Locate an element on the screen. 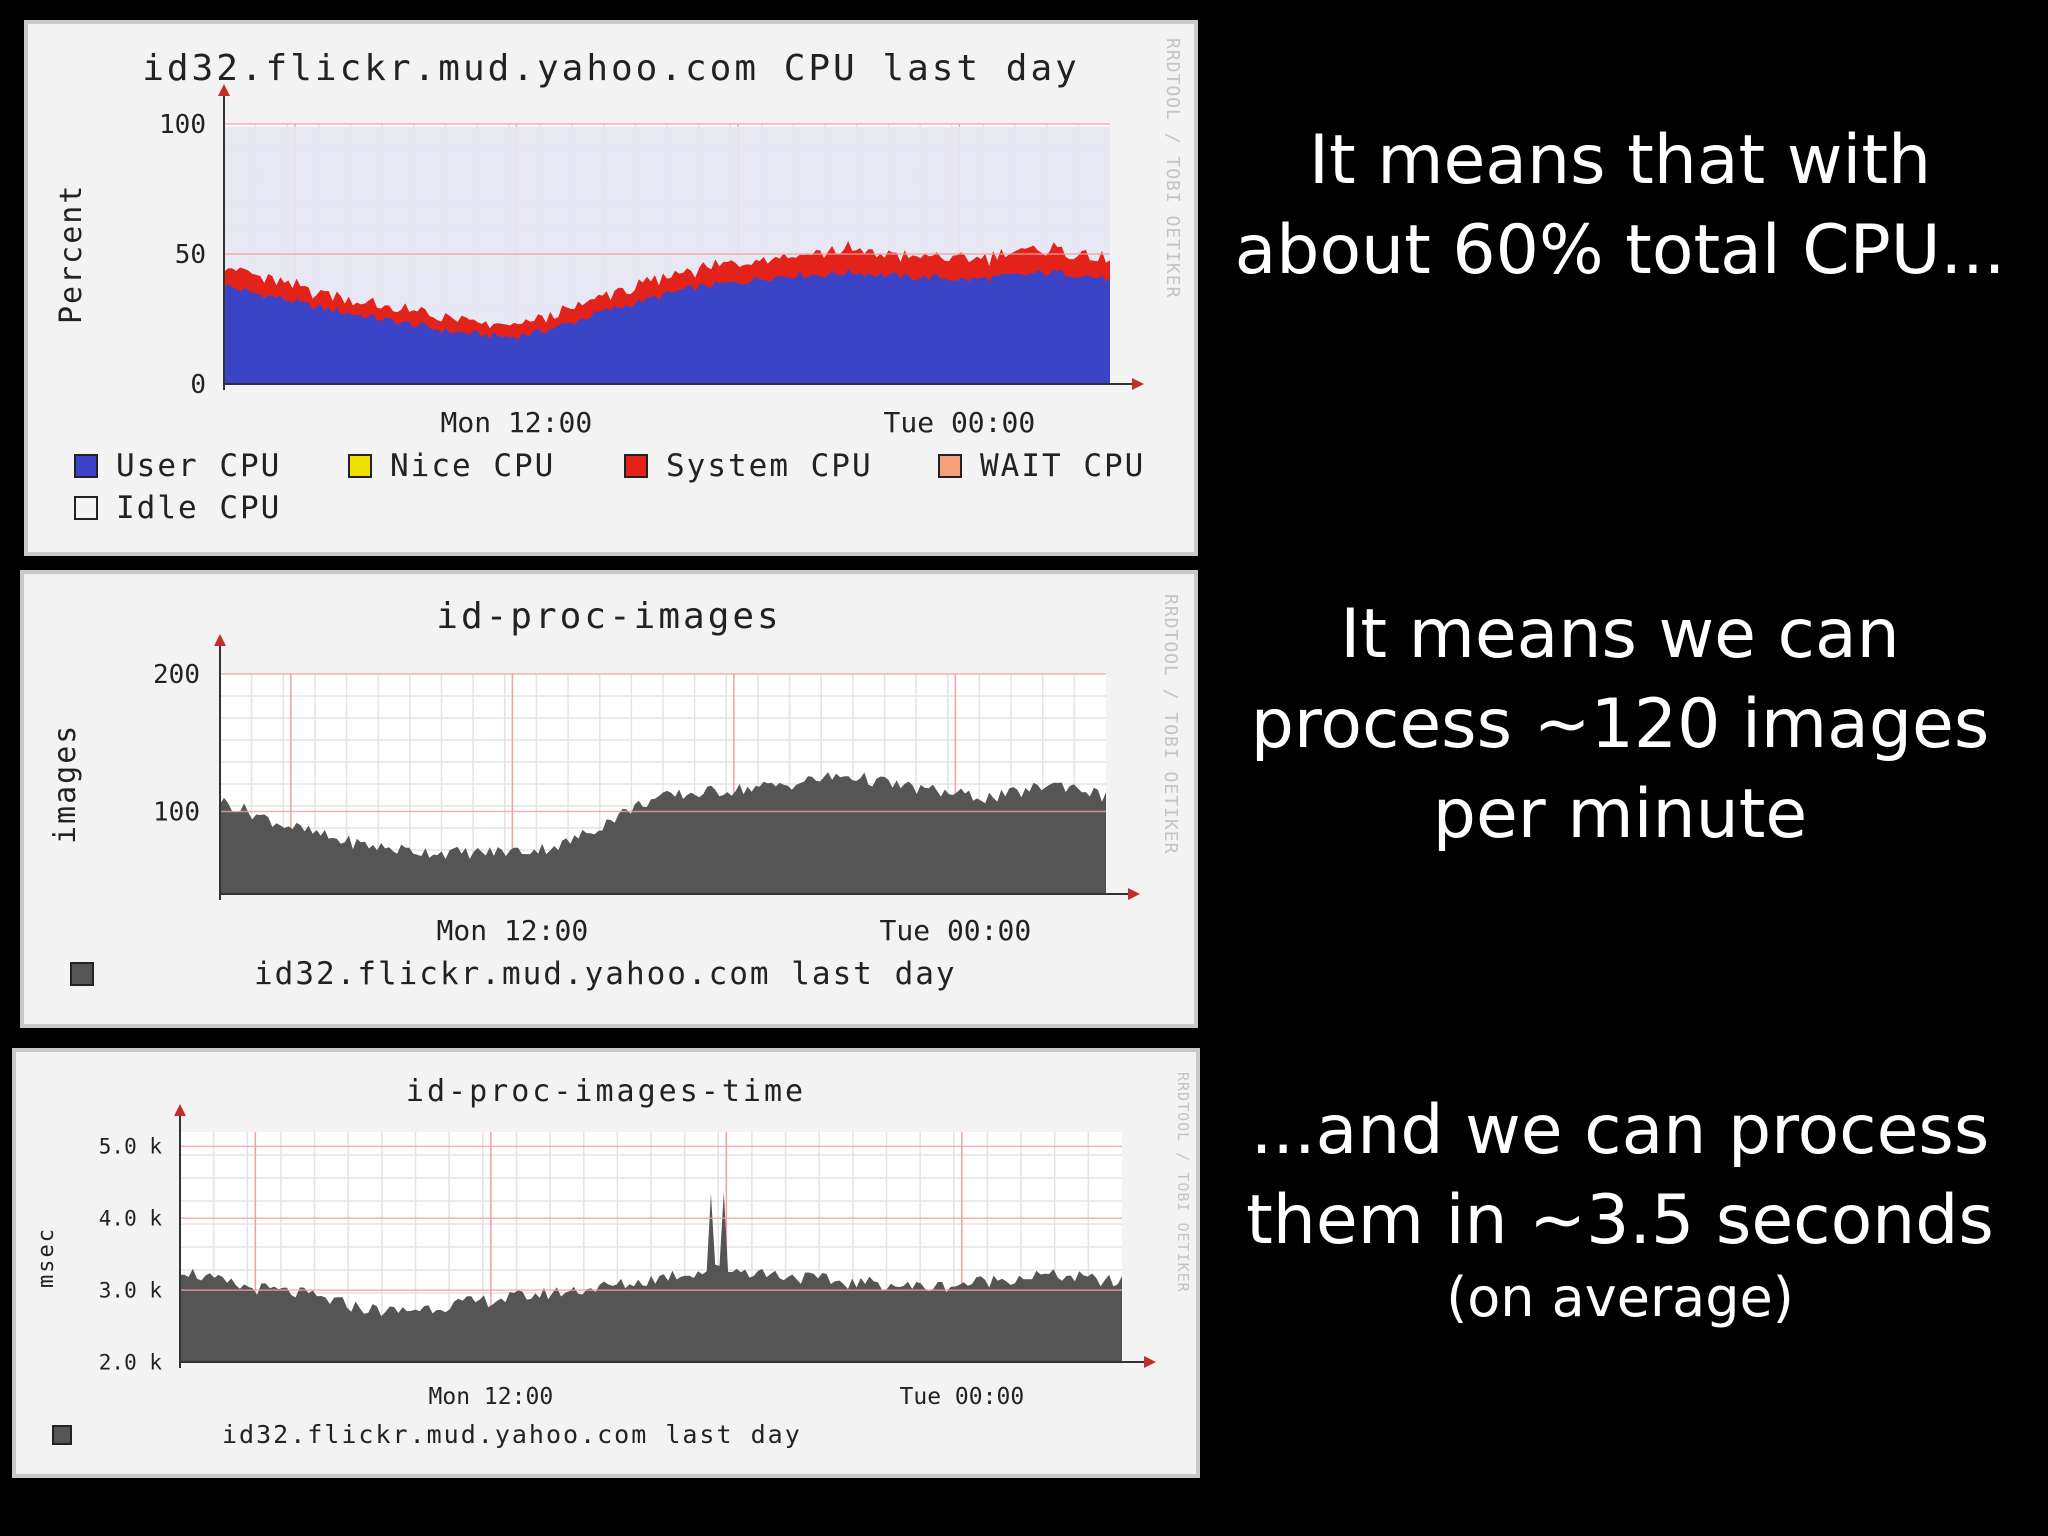 This screenshot has height=1536, width=2048. y-tick-label: 4.0 k is located at coordinates (131, 1219).